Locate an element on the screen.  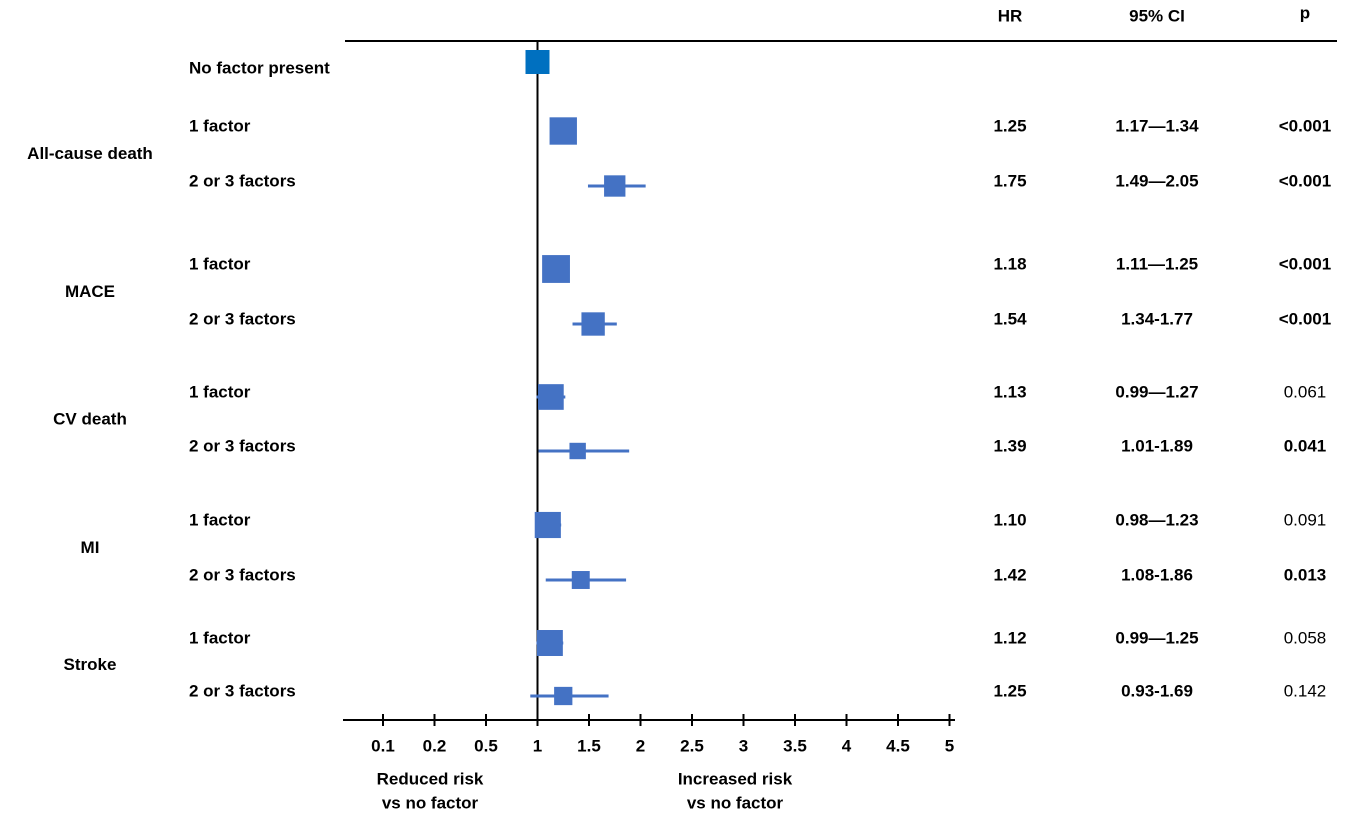
hr-value: 1.39 is located at coordinates (1009, 445).